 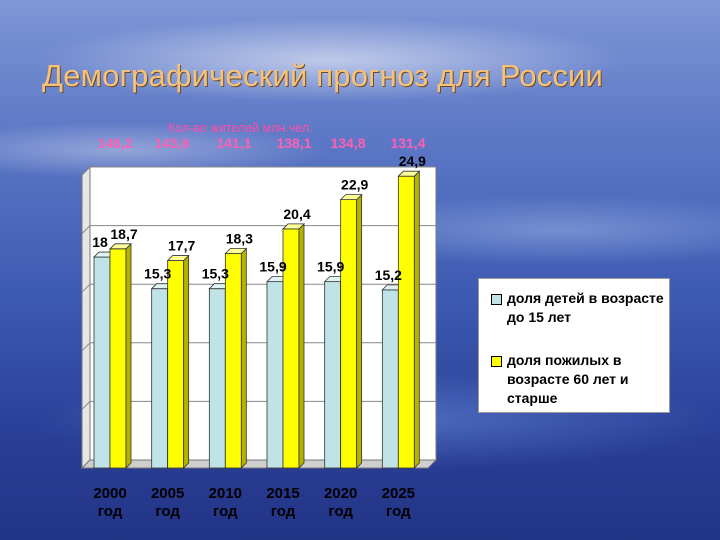 What do you see at coordinates (86, 317) in the screenshot?
I see `plot-side-wall` at bounding box center [86, 317].